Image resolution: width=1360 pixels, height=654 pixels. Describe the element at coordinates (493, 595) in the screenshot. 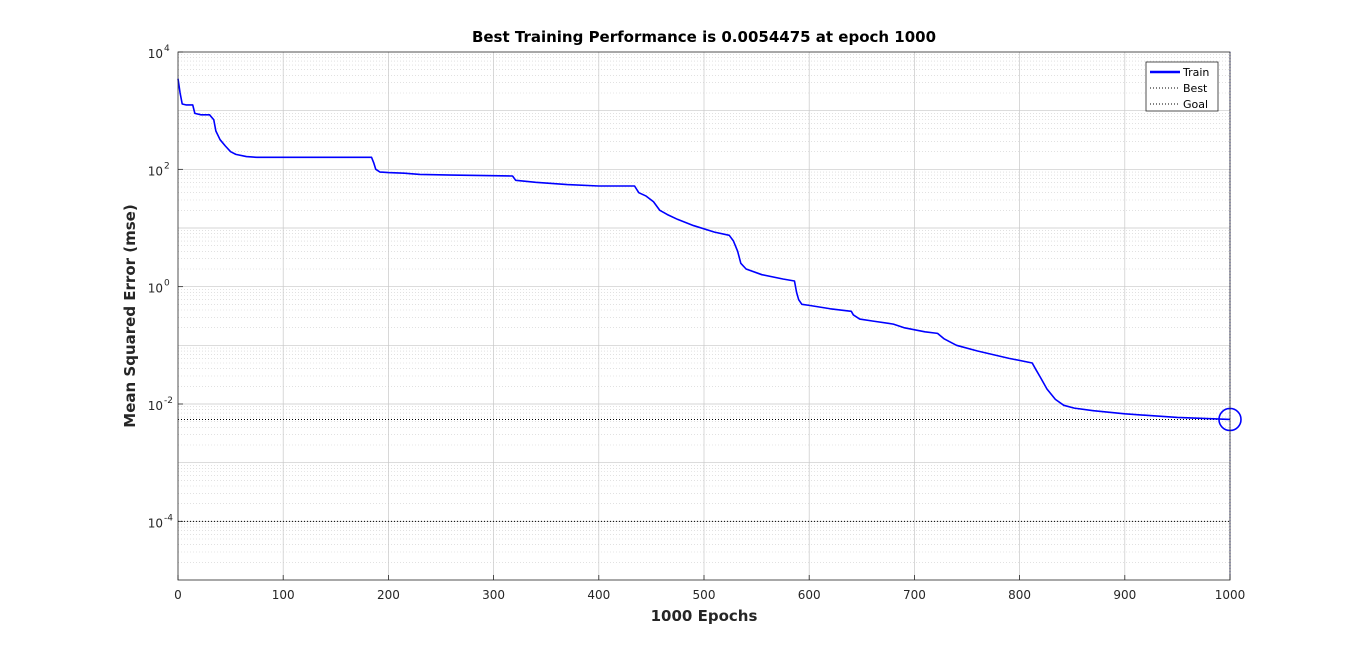

I see `x-tick-label: 300` at that location.